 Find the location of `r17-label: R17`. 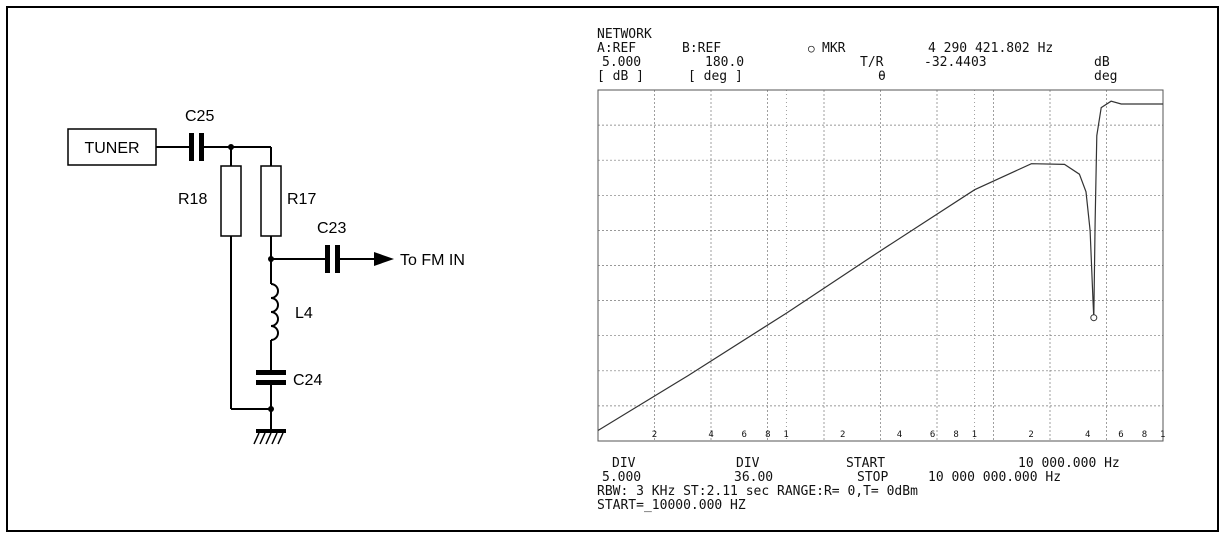

r17-label: R17 is located at coordinates (301, 199).